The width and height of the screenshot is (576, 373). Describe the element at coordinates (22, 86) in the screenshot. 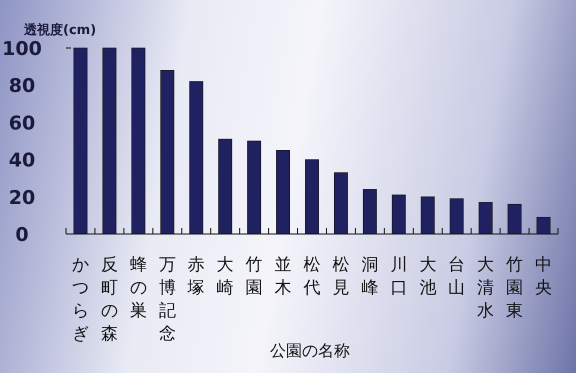

I see `y-tick-label: 80` at that location.